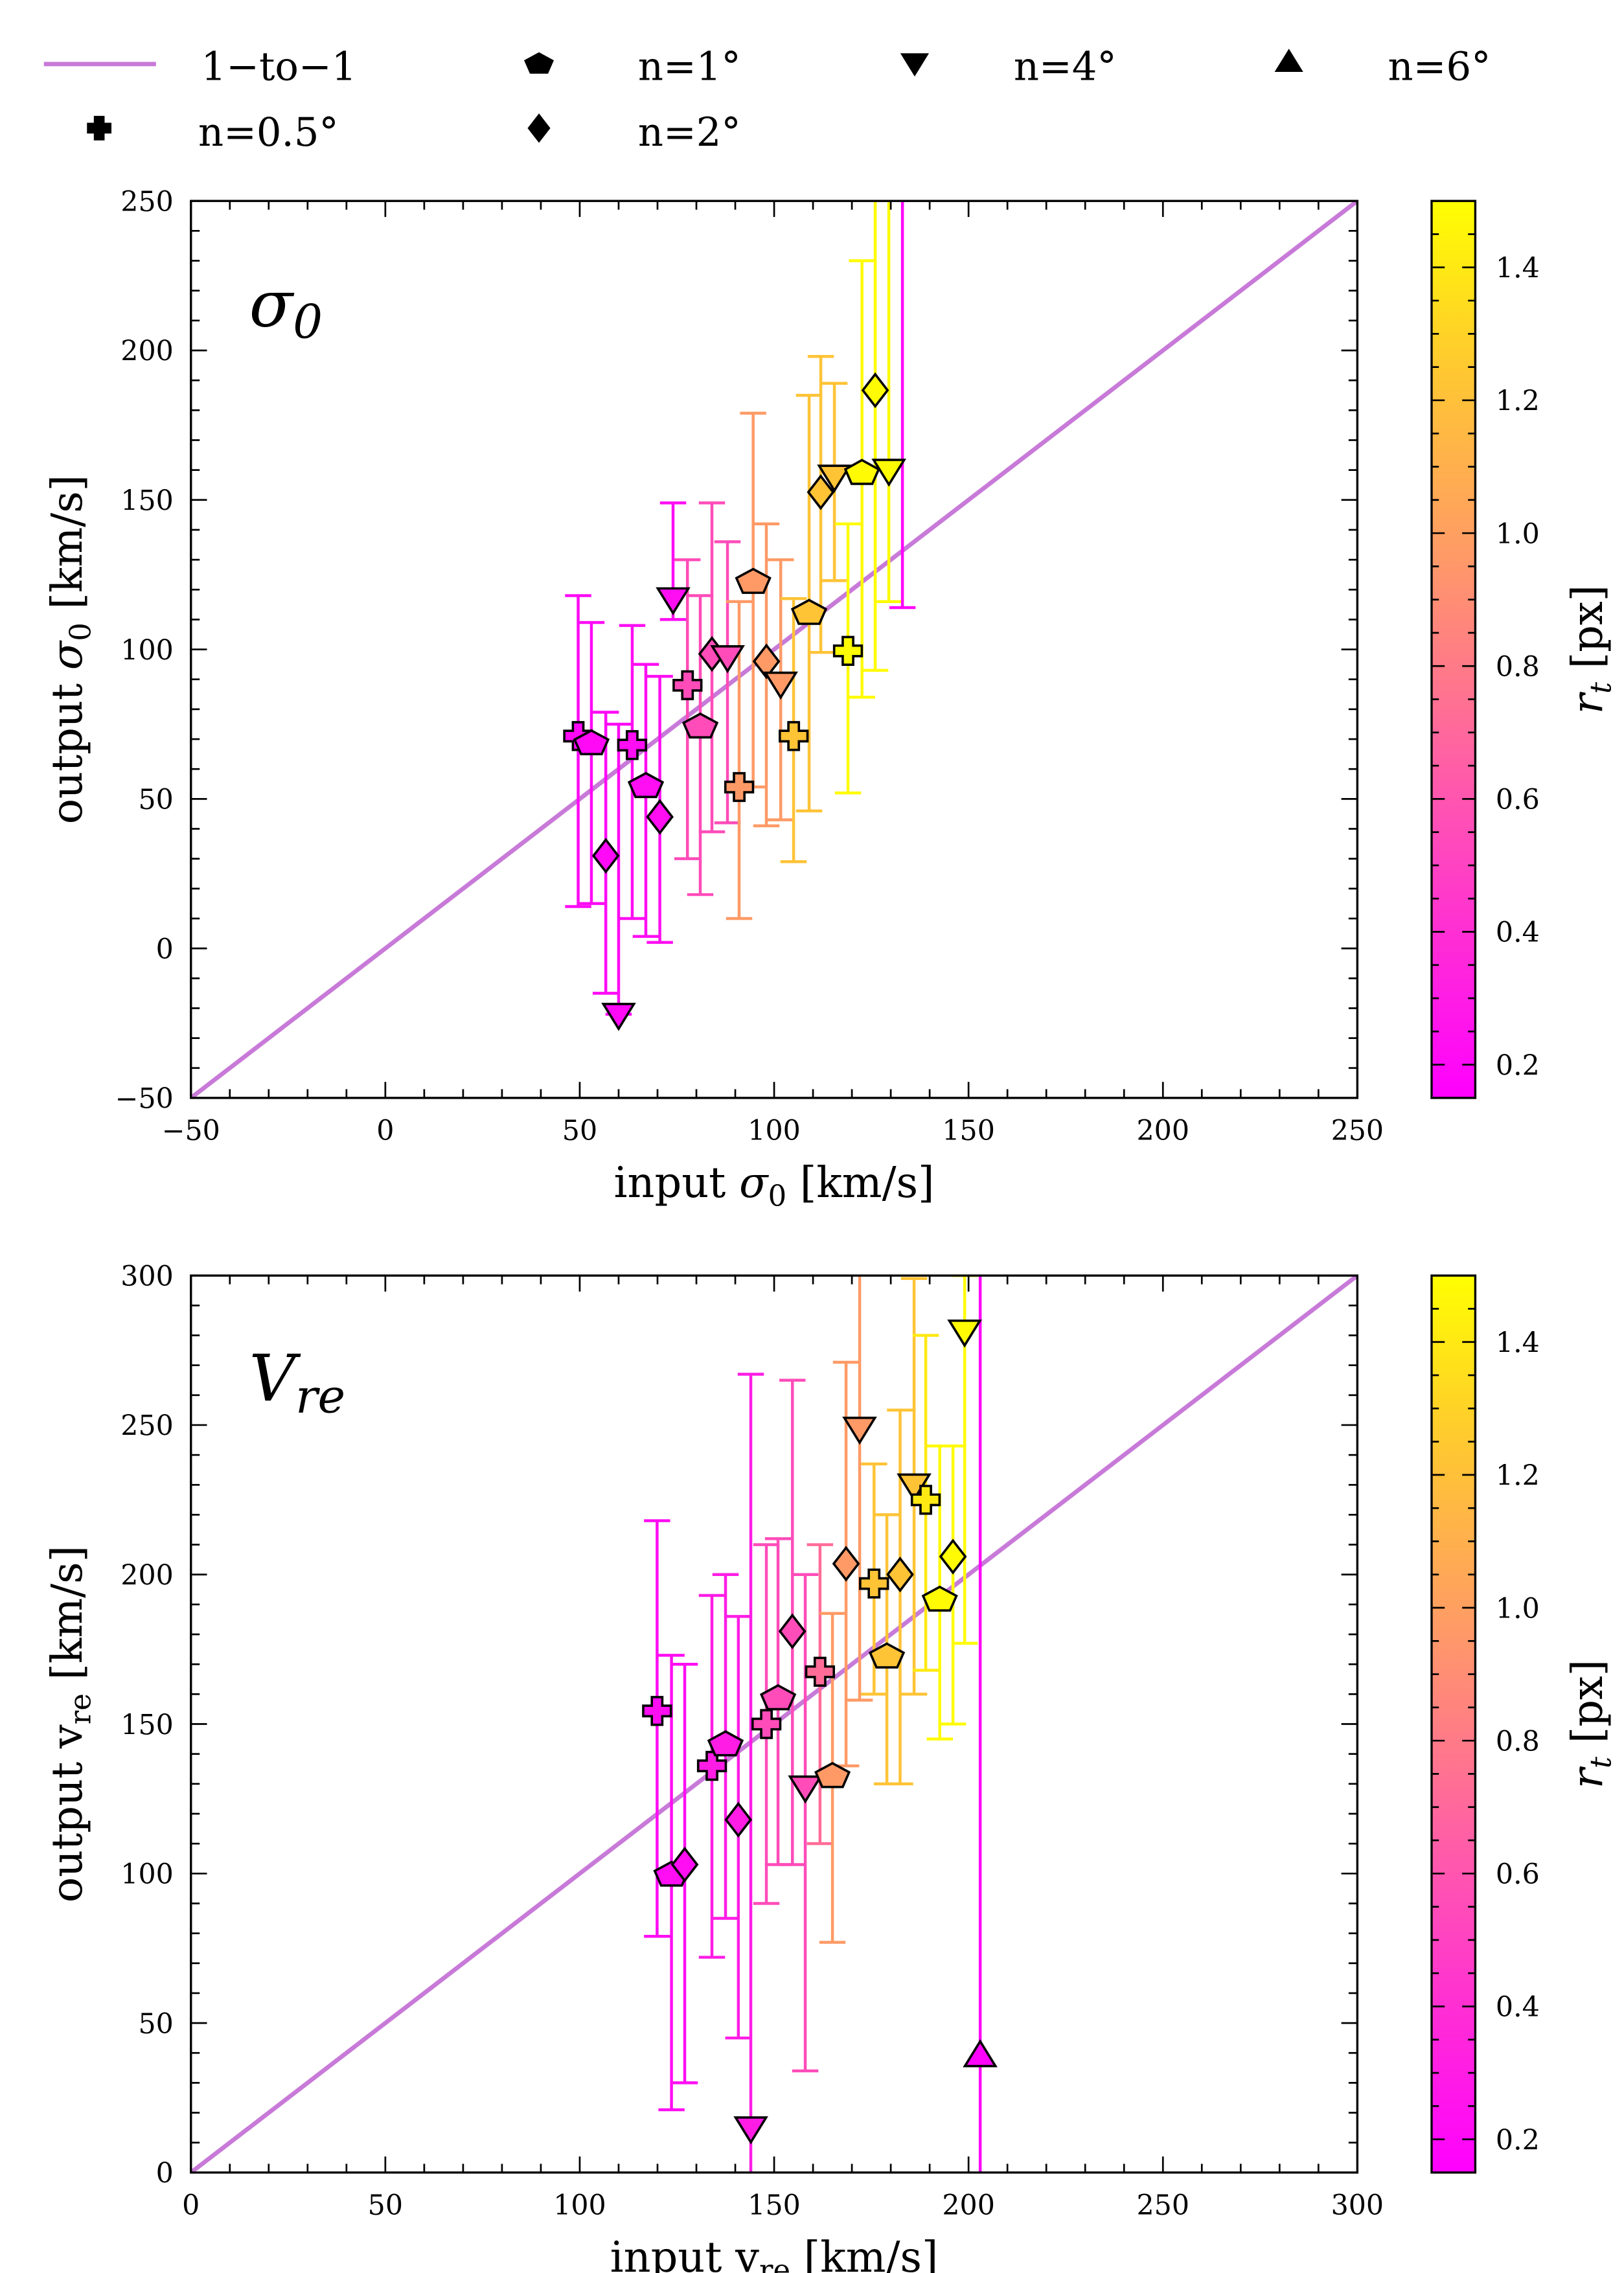 This screenshot has width=1624, height=2273. I want to click on y-axis-label: output vre [km/s], so click(70, 1724).